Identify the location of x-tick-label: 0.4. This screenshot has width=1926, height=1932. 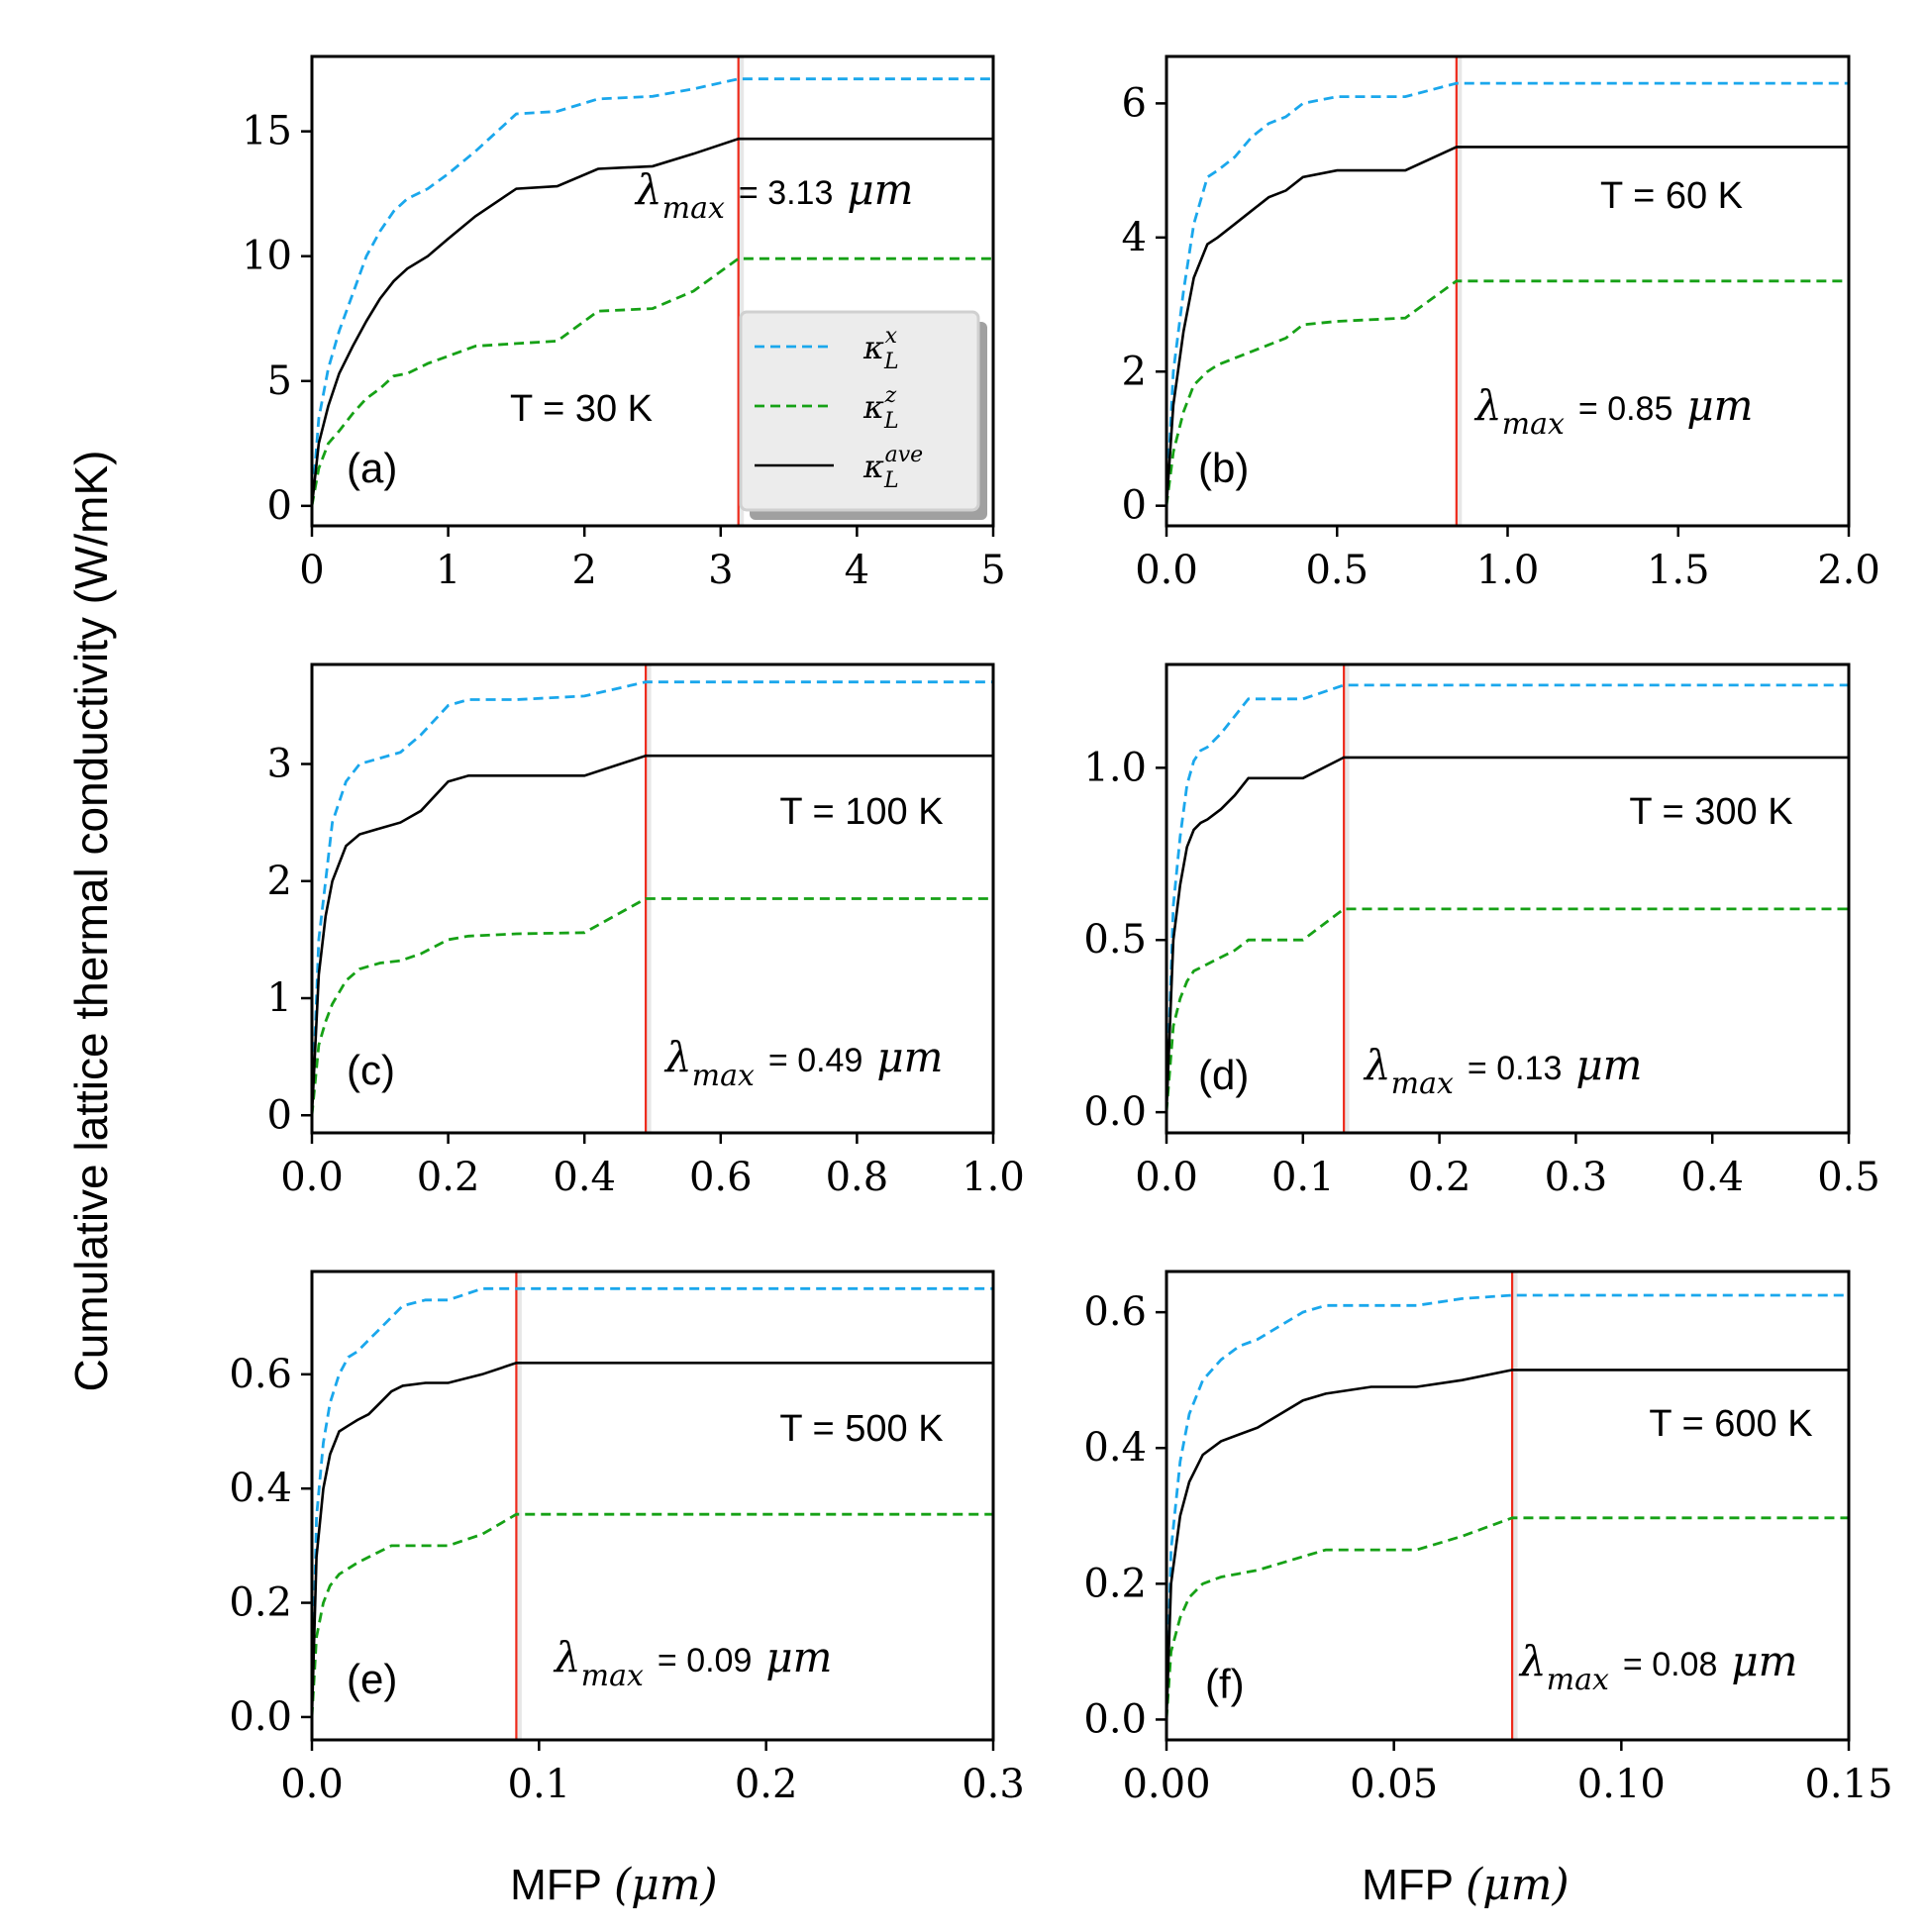
(1712, 1177).